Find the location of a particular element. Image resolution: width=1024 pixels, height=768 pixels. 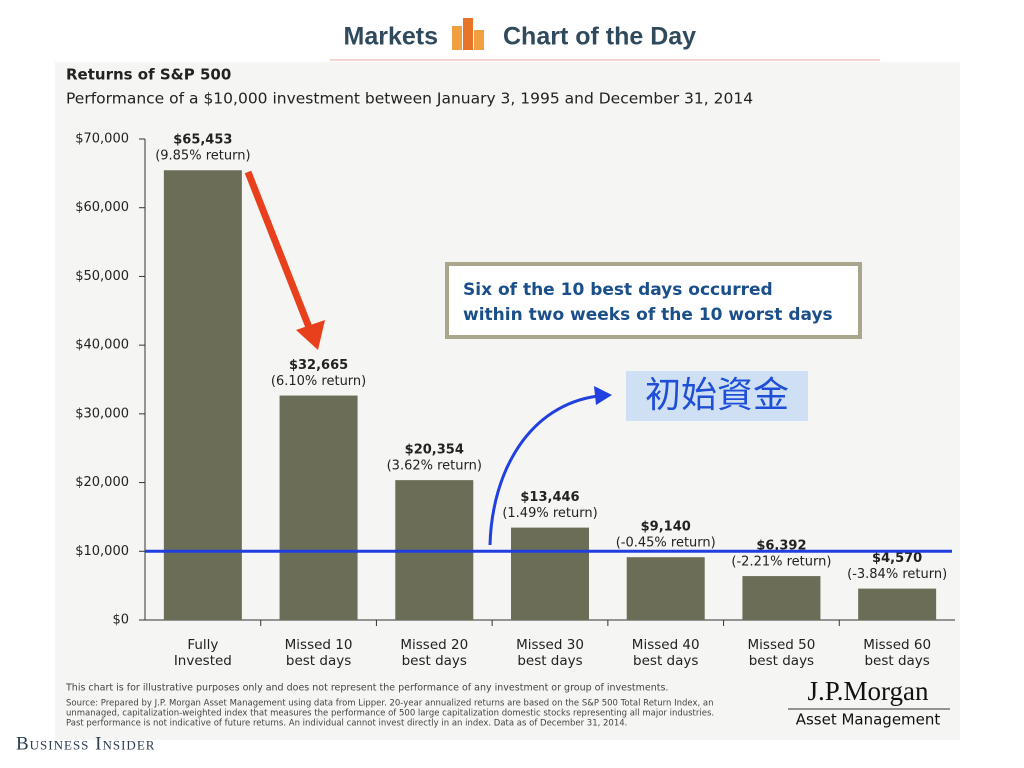

label-highlight is located at coordinates (717, 396).